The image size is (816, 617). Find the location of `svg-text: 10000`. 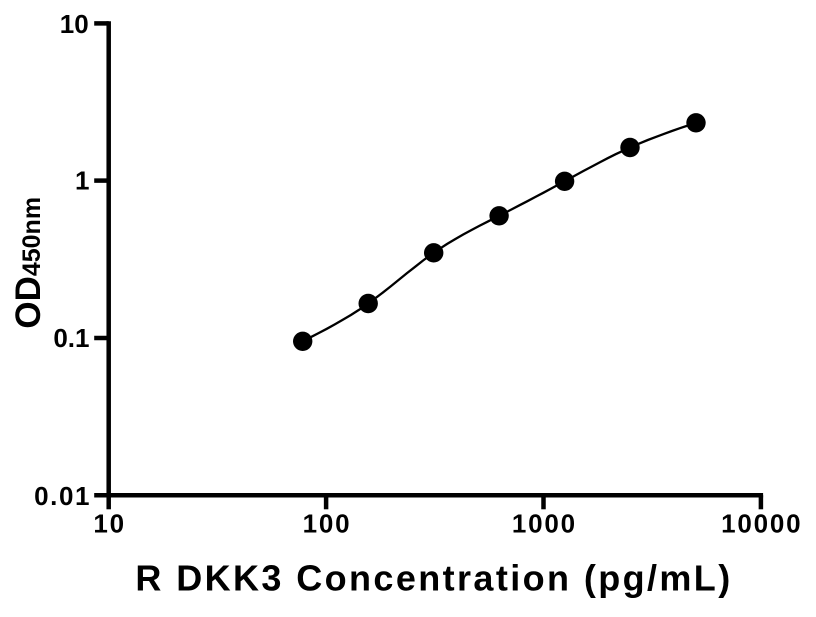

svg-text: 10000 is located at coordinates (761, 523).